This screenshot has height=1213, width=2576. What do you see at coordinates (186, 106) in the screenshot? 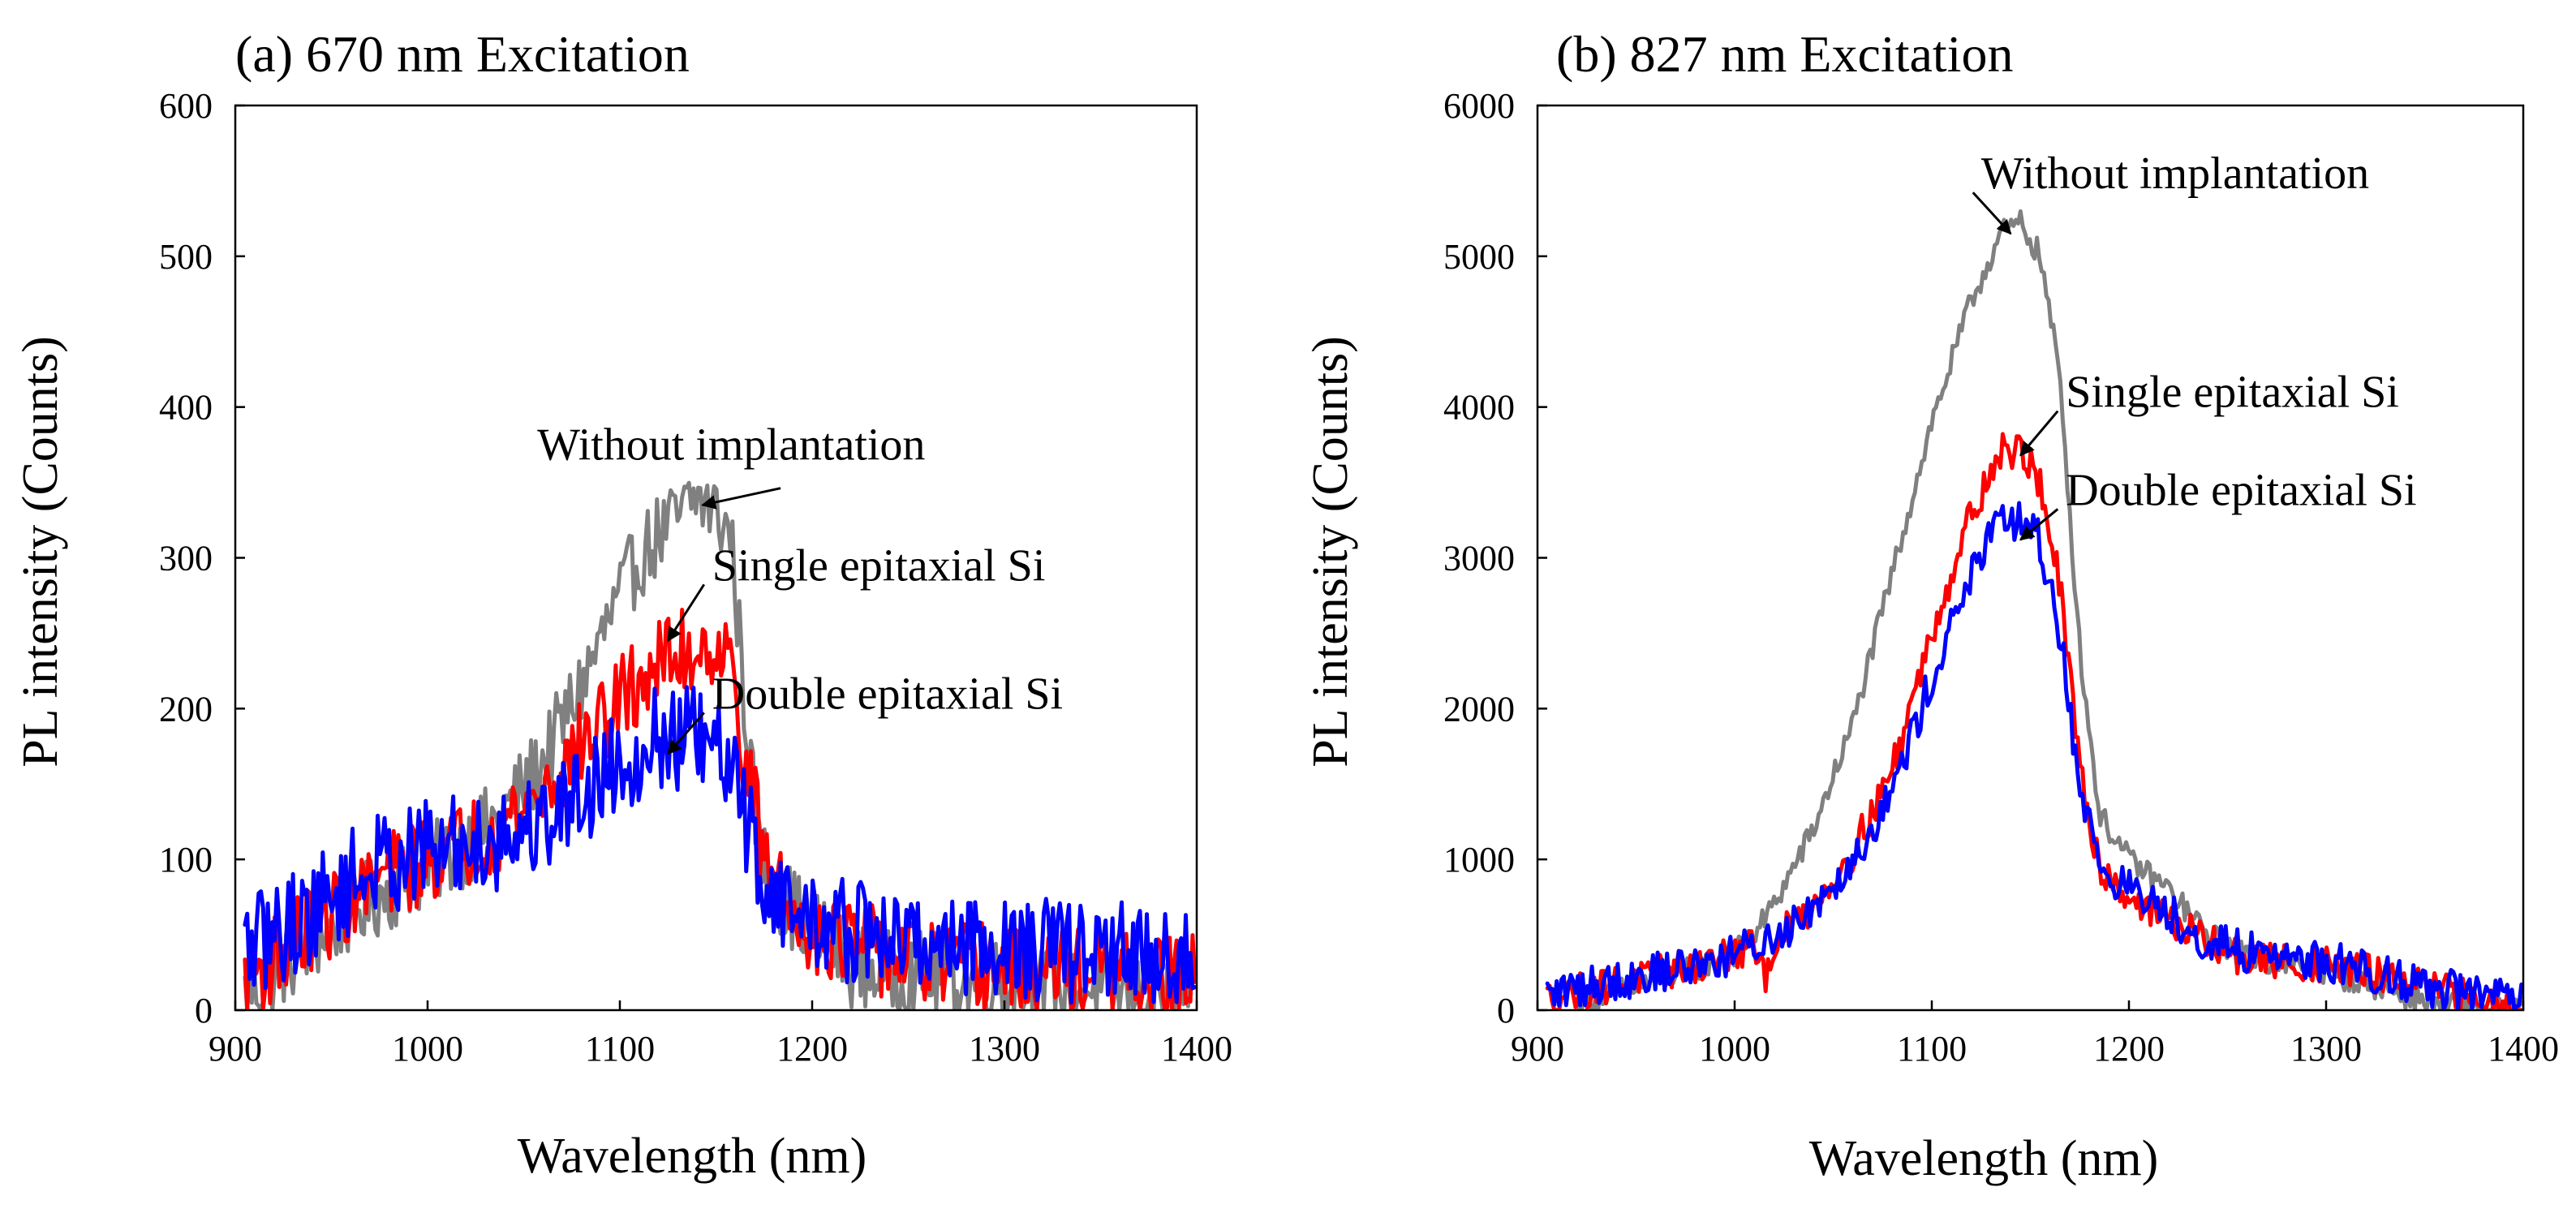
I see `y-tick-label: 600` at bounding box center [186, 106].